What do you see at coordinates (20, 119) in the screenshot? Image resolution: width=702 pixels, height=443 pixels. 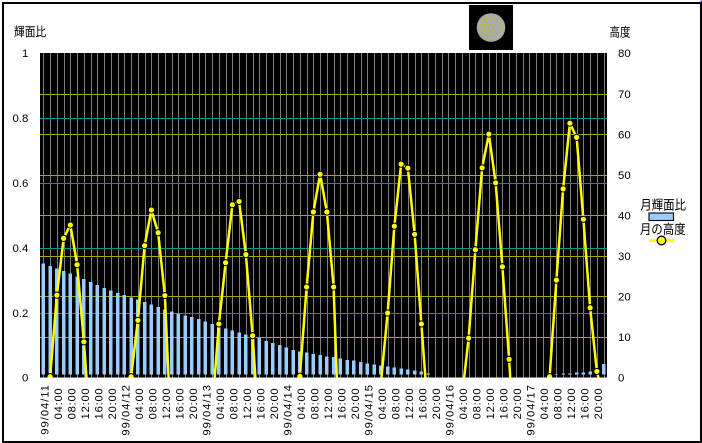 I see `svg-text: 0.8` at bounding box center [20, 119].